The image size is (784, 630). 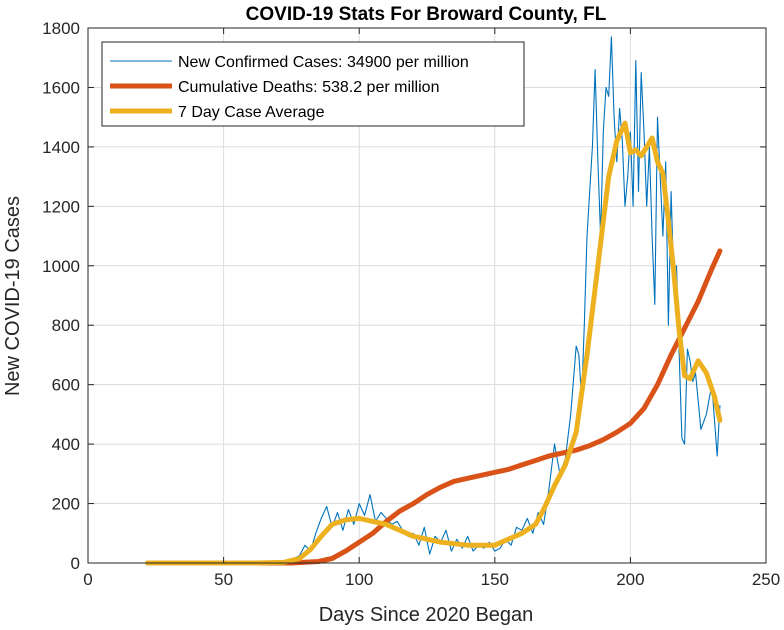 I want to click on y-tick-label: 200, so click(x=66, y=504).